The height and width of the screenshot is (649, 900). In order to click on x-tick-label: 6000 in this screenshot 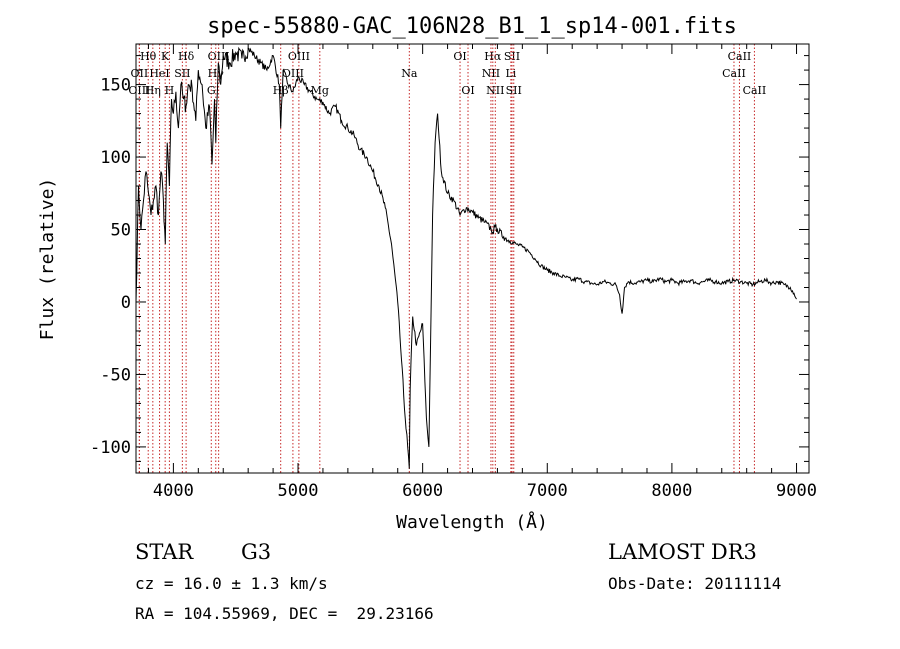, I will do `click(422, 491)`.